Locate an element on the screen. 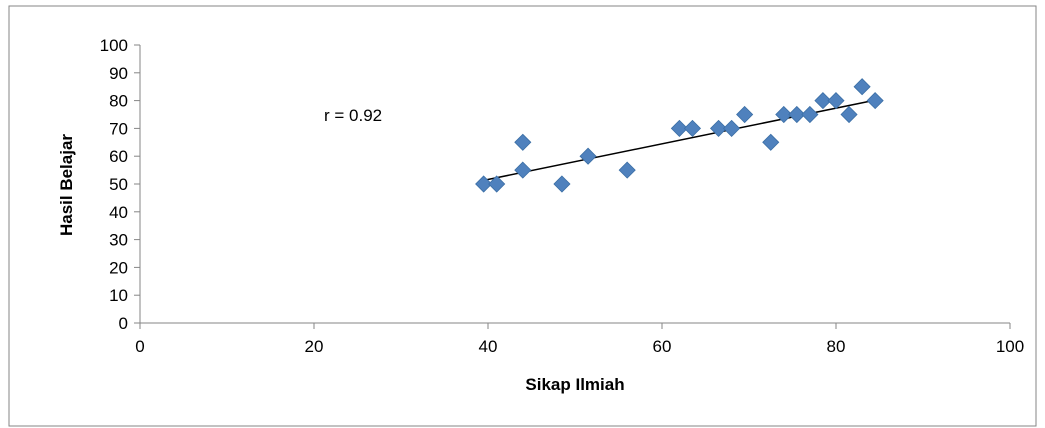 The image size is (1045, 428). y-axis-title: Hasil Belajar is located at coordinates (66, 185).